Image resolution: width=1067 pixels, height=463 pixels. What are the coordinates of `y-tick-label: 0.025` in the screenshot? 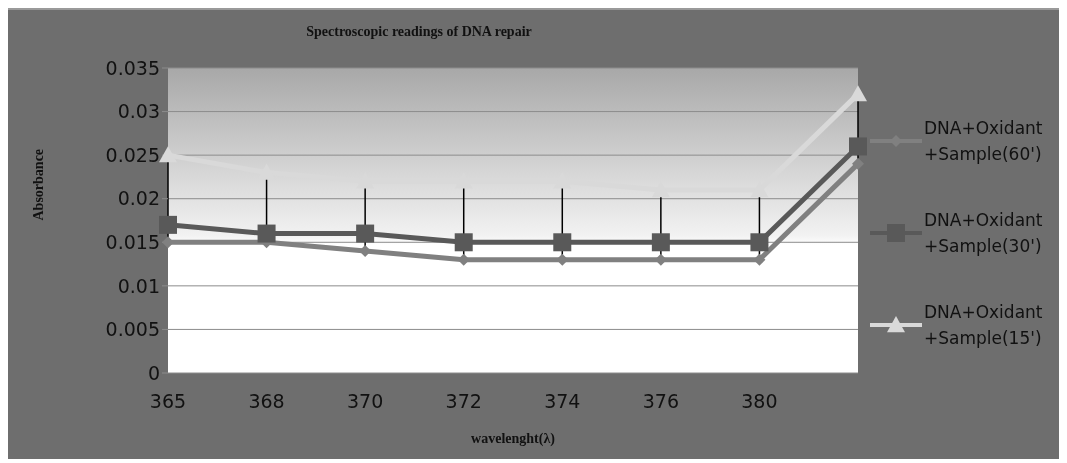 It's located at (132, 154).